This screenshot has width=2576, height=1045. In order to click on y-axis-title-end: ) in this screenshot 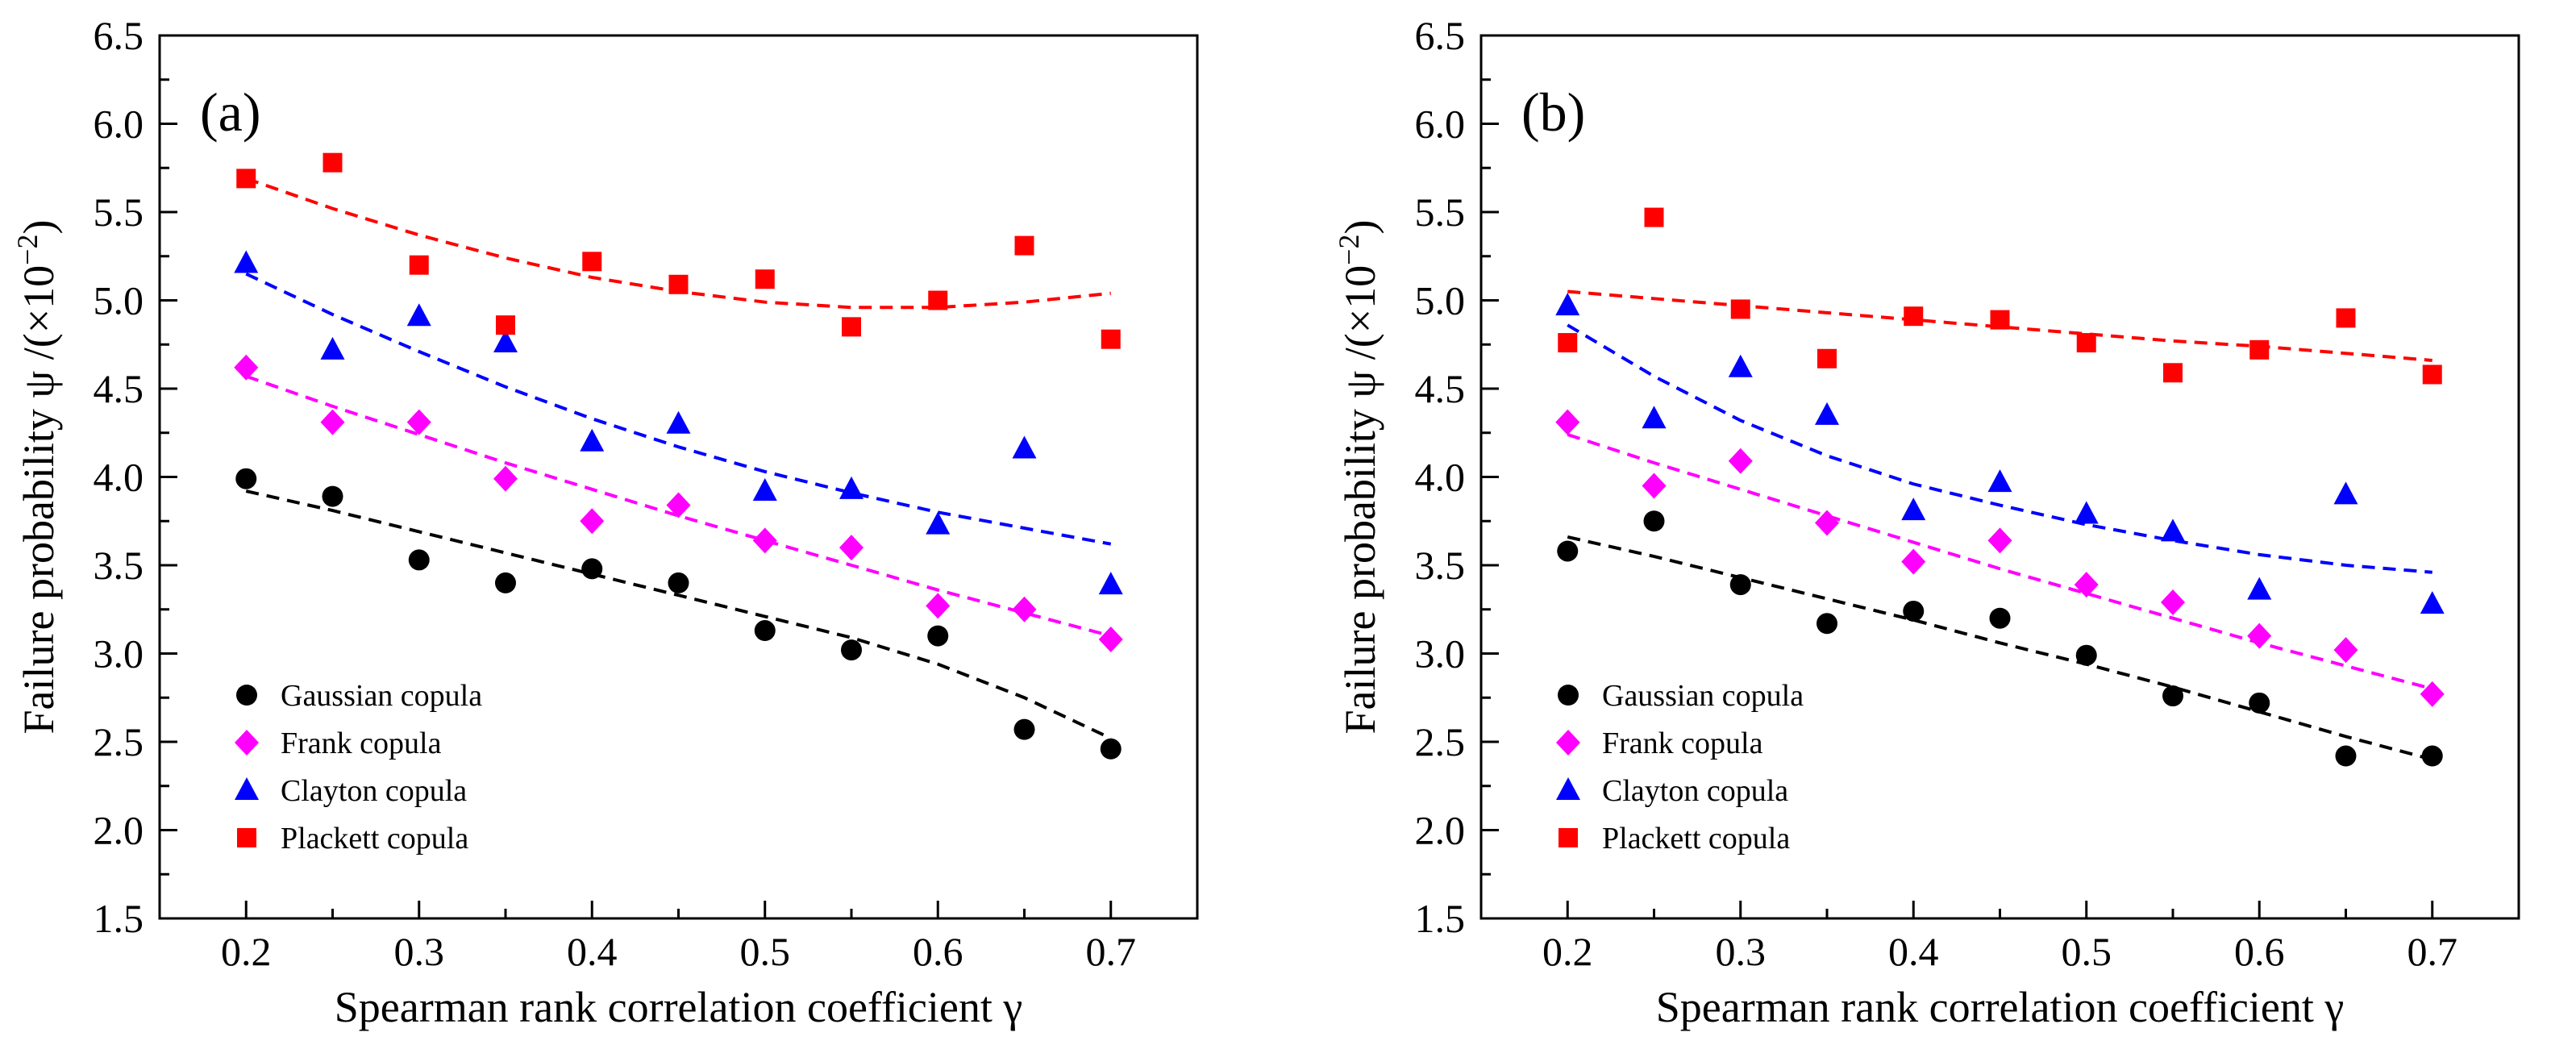, I will do `click(1360, 227)`.